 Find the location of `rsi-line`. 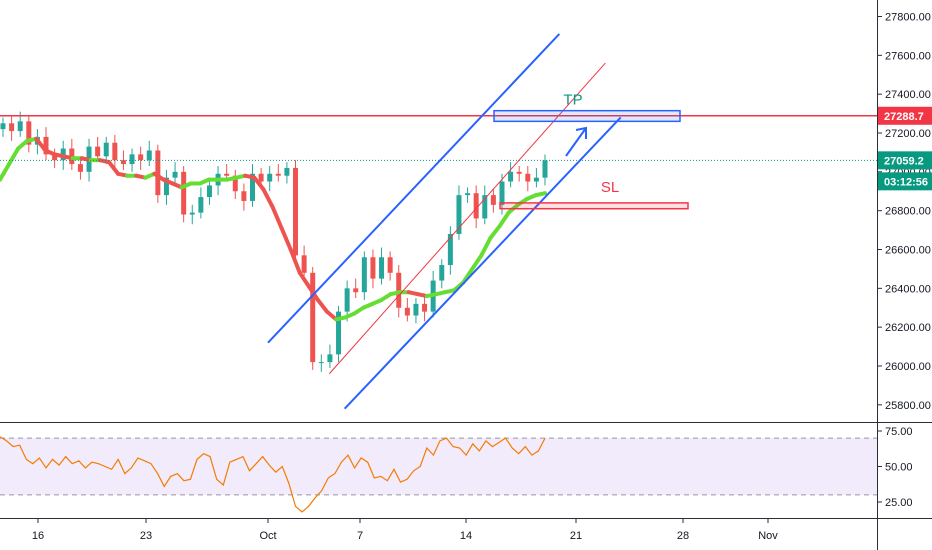

rsi-line is located at coordinates (273, 474).